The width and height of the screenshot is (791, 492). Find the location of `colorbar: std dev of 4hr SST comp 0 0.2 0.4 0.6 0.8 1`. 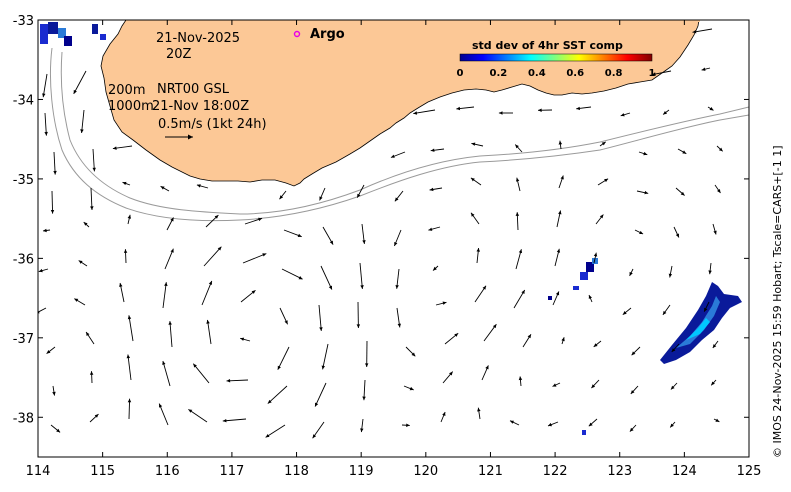

colorbar: std dev of 4hr SST comp 0 0.2 0.4 0.6 0.8 1 is located at coordinates (556, 59).